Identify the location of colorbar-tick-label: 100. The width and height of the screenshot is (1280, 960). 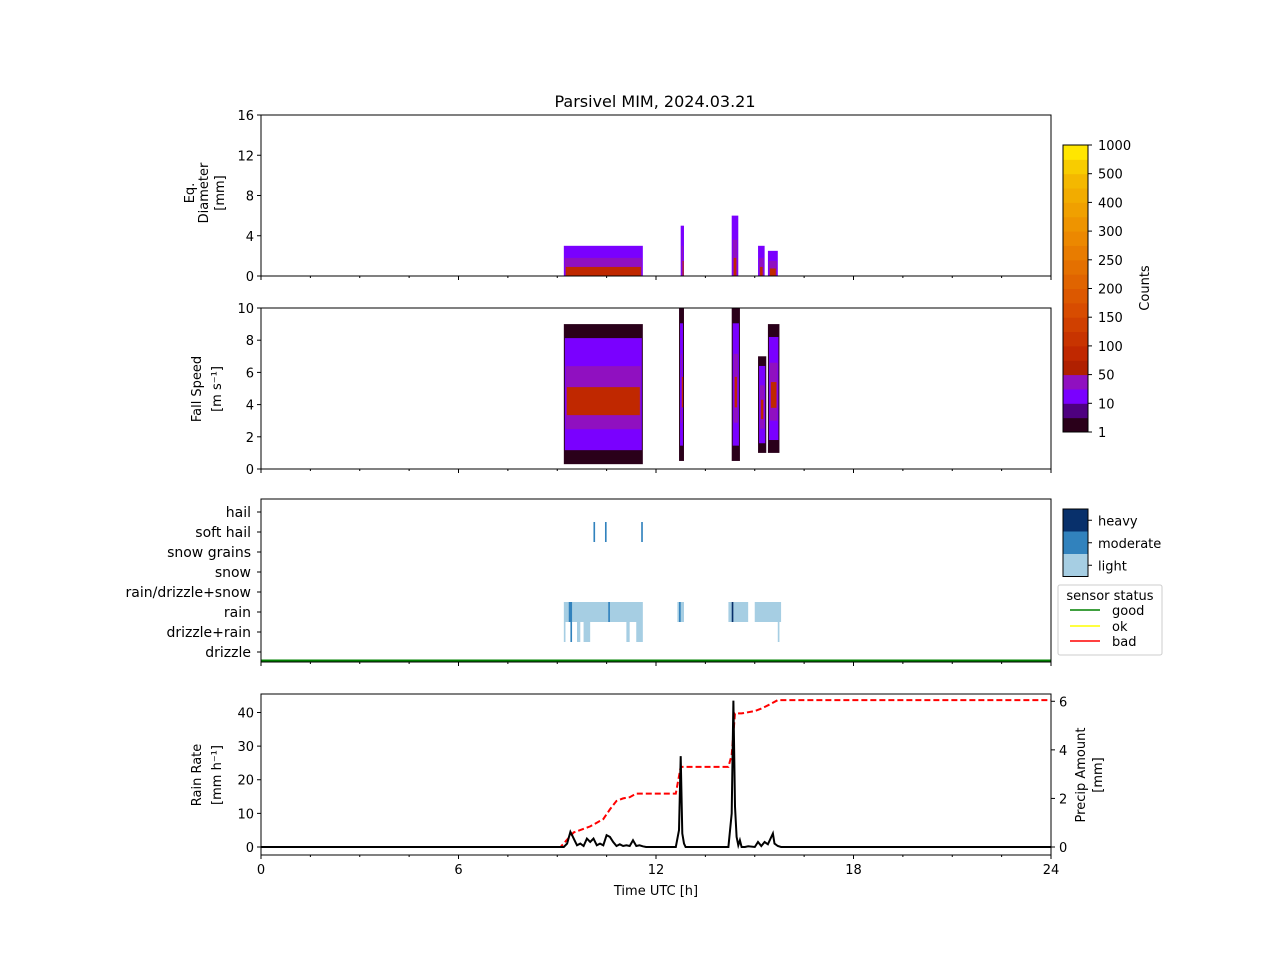
(1110, 347).